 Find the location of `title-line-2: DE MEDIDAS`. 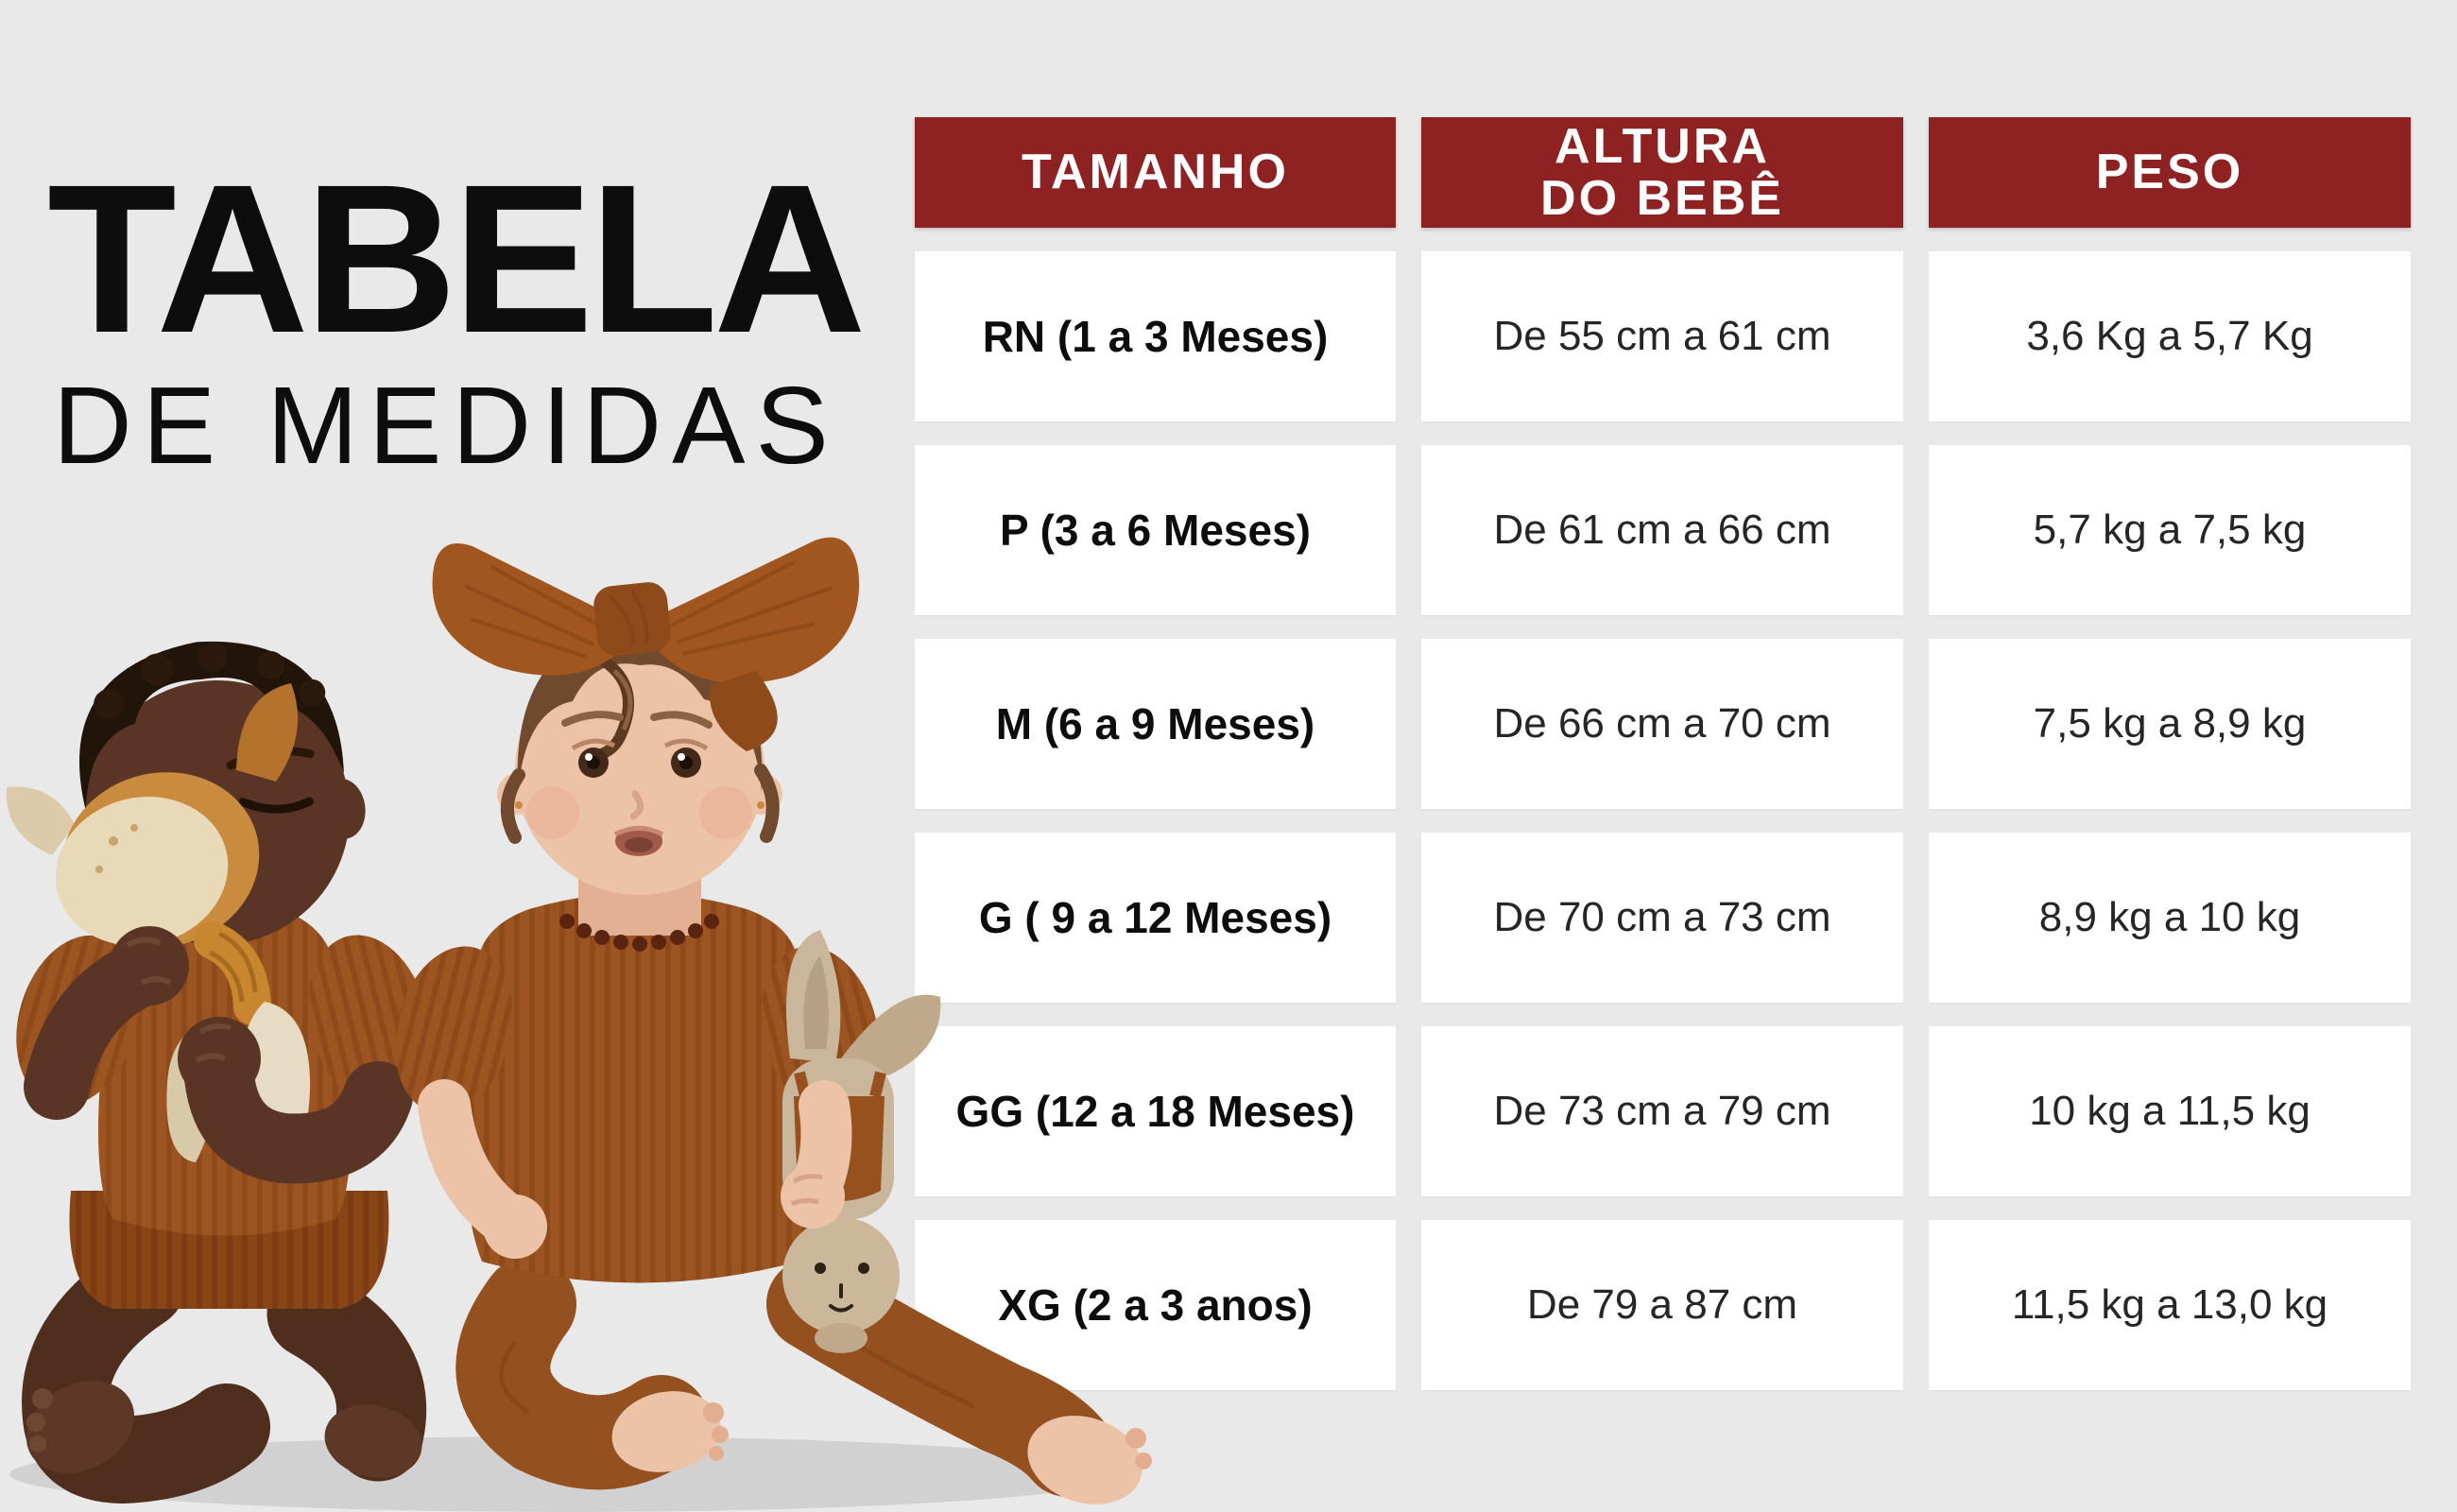

title-line-2: DE MEDIDAS is located at coordinates (446, 425).